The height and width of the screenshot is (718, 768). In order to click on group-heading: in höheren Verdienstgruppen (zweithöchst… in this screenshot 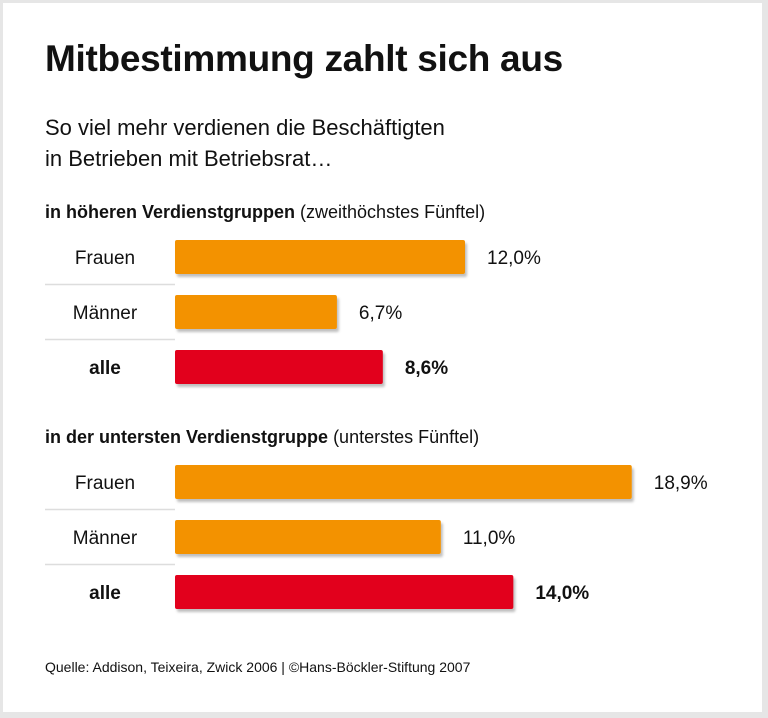, I will do `click(265, 212)`.